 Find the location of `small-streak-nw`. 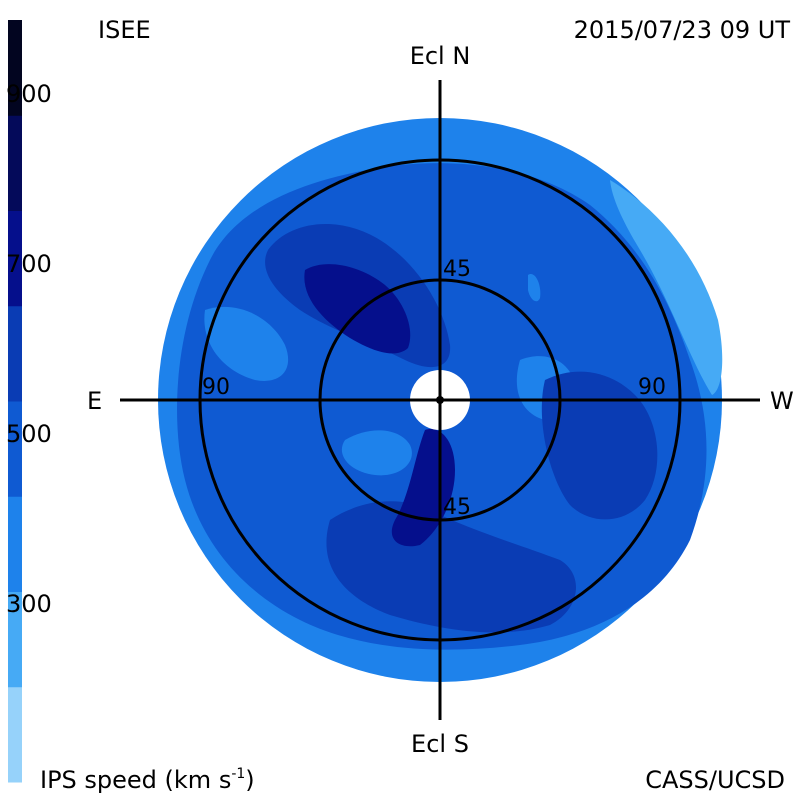

small-streak-nw is located at coordinates (534, 288).